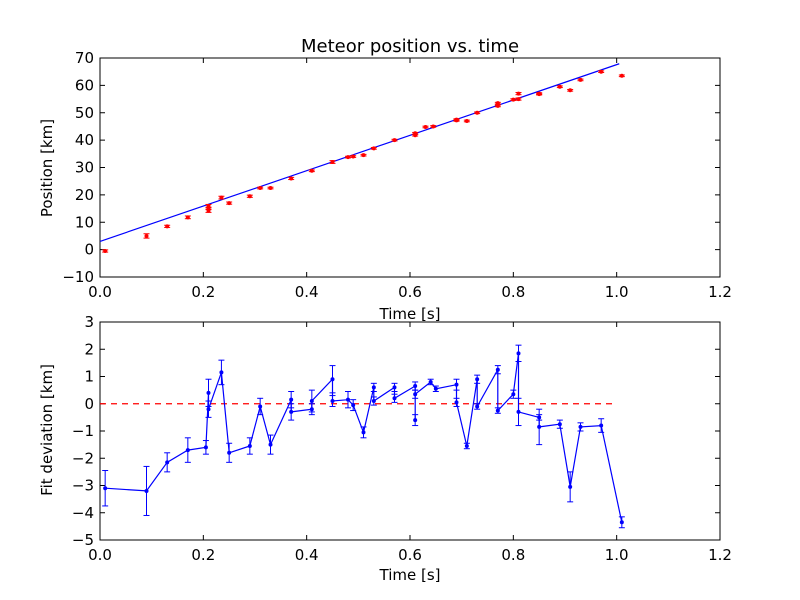 The width and height of the screenshot is (800, 600). I want to click on position-y-axis-label: Position [km], so click(47, 168).